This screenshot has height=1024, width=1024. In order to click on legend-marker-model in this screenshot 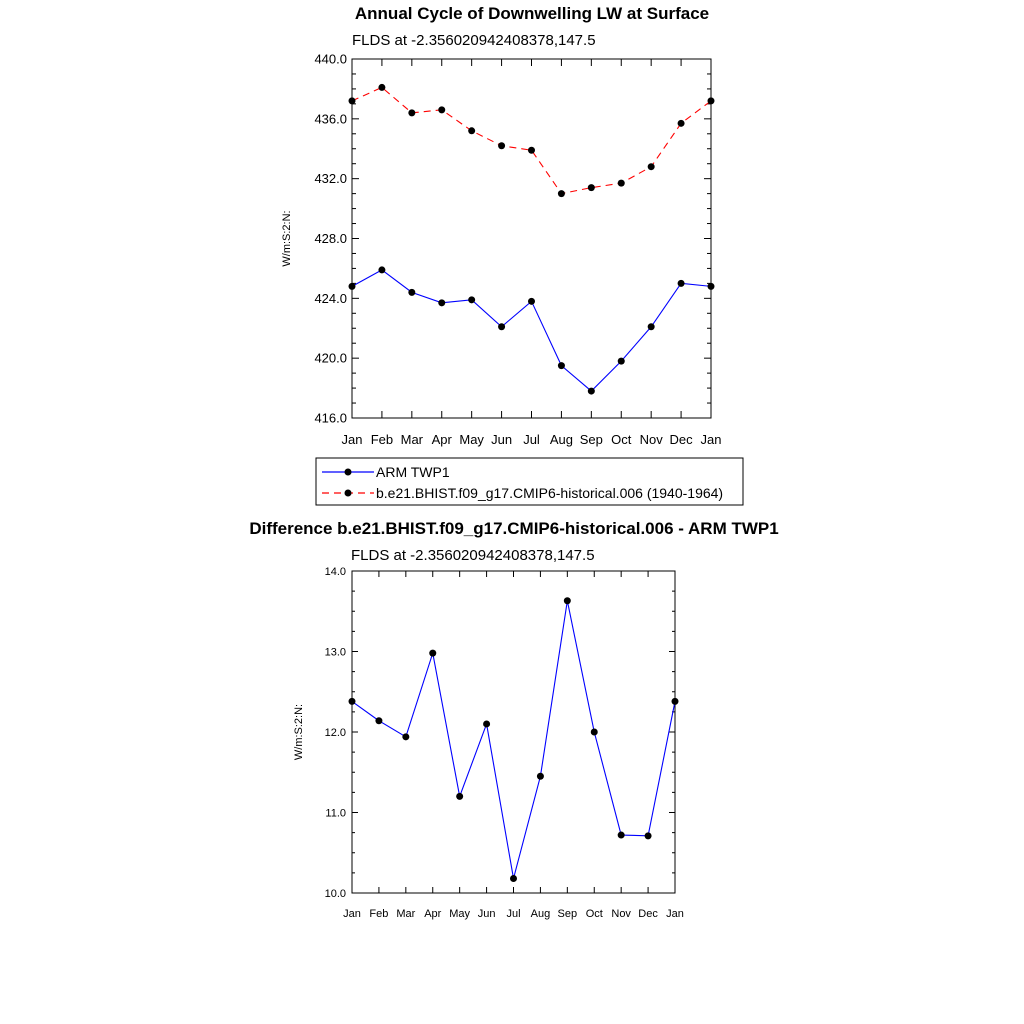, I will do `click(348, 493)`.